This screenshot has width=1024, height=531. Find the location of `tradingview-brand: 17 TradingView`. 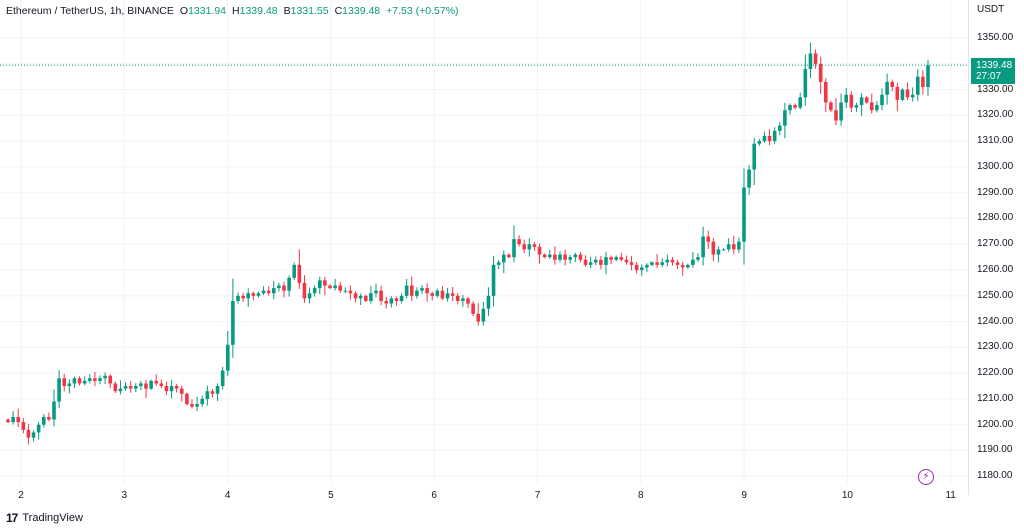

tradingview-brand: 17 TradingView is located at coordinates (44, 518).